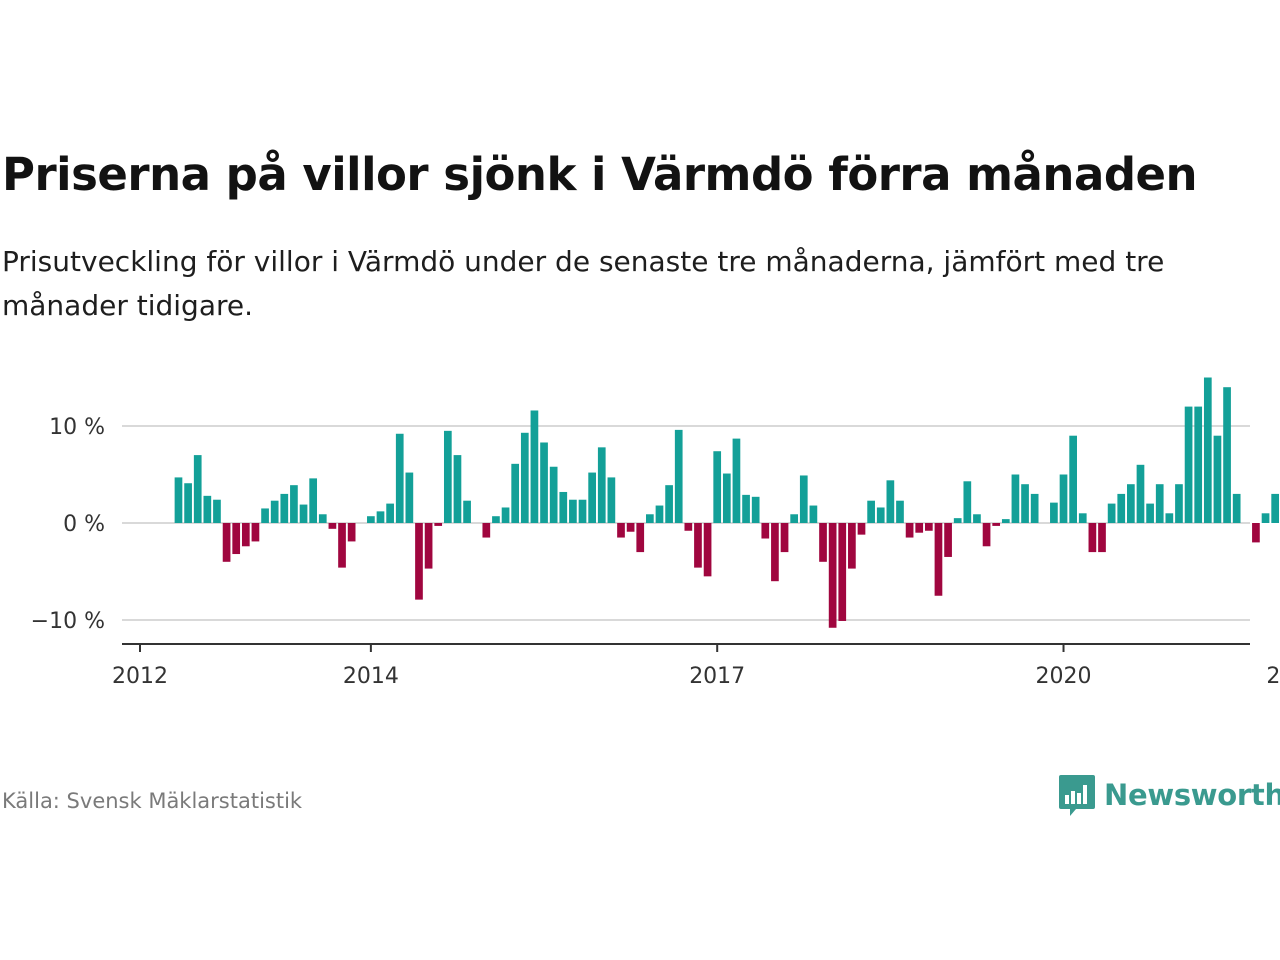 The image size is (1280, 960). I want to click on x-tick-label: 2020, so click(1064, 676).